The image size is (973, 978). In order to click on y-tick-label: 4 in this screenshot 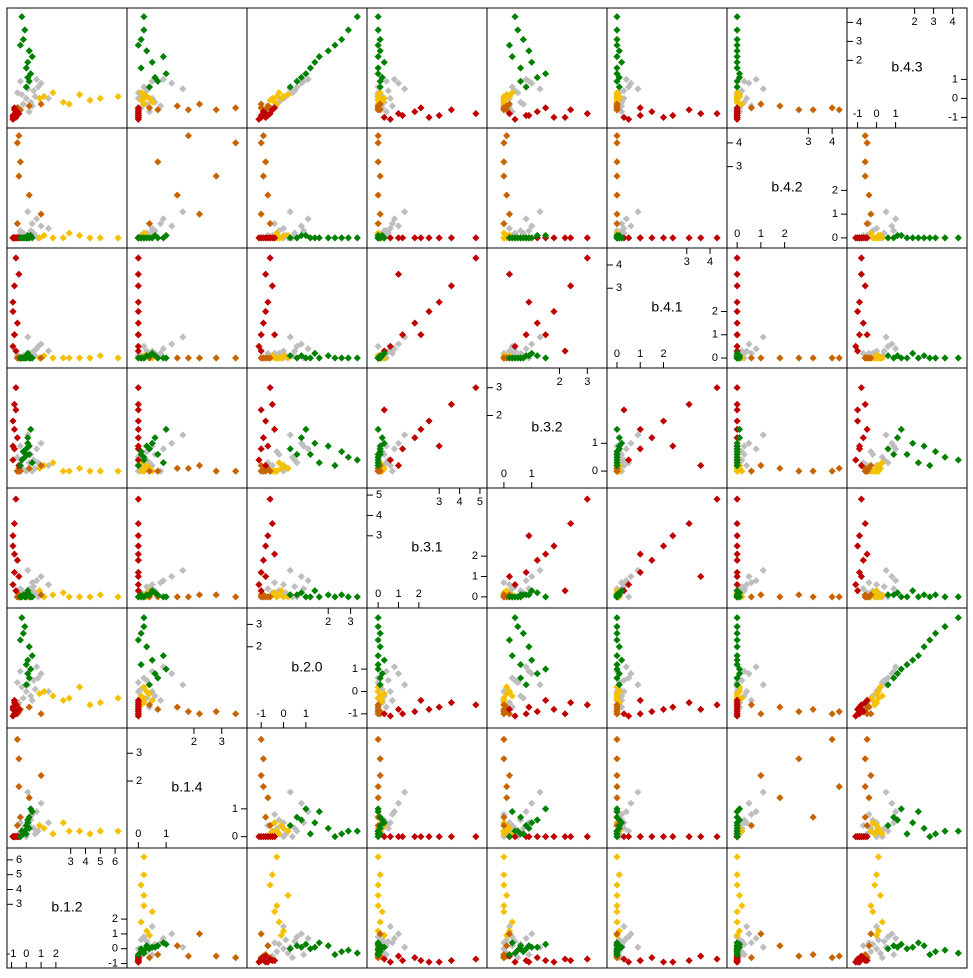, I will do `click(739, 143)`.